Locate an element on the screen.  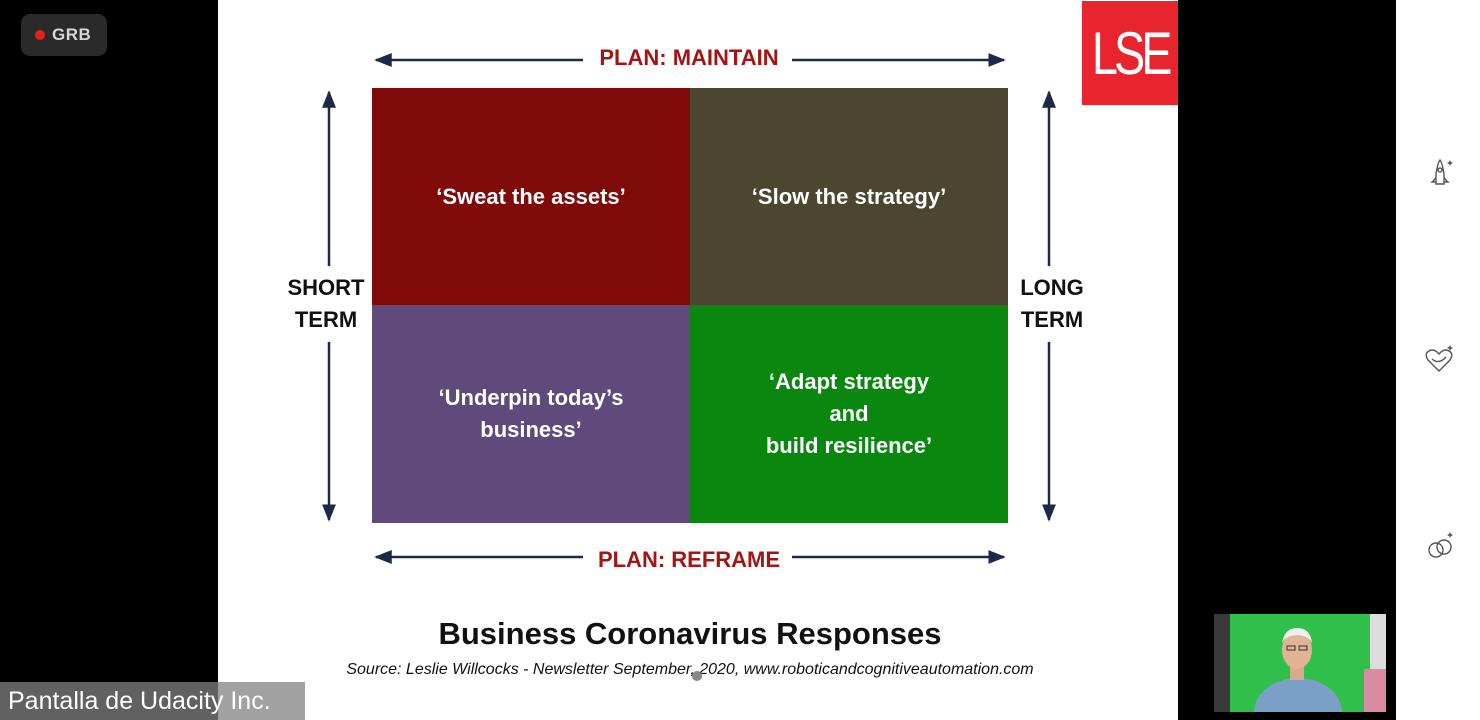
presenter-video-thumbnail is located at coordinates (1300, 663).